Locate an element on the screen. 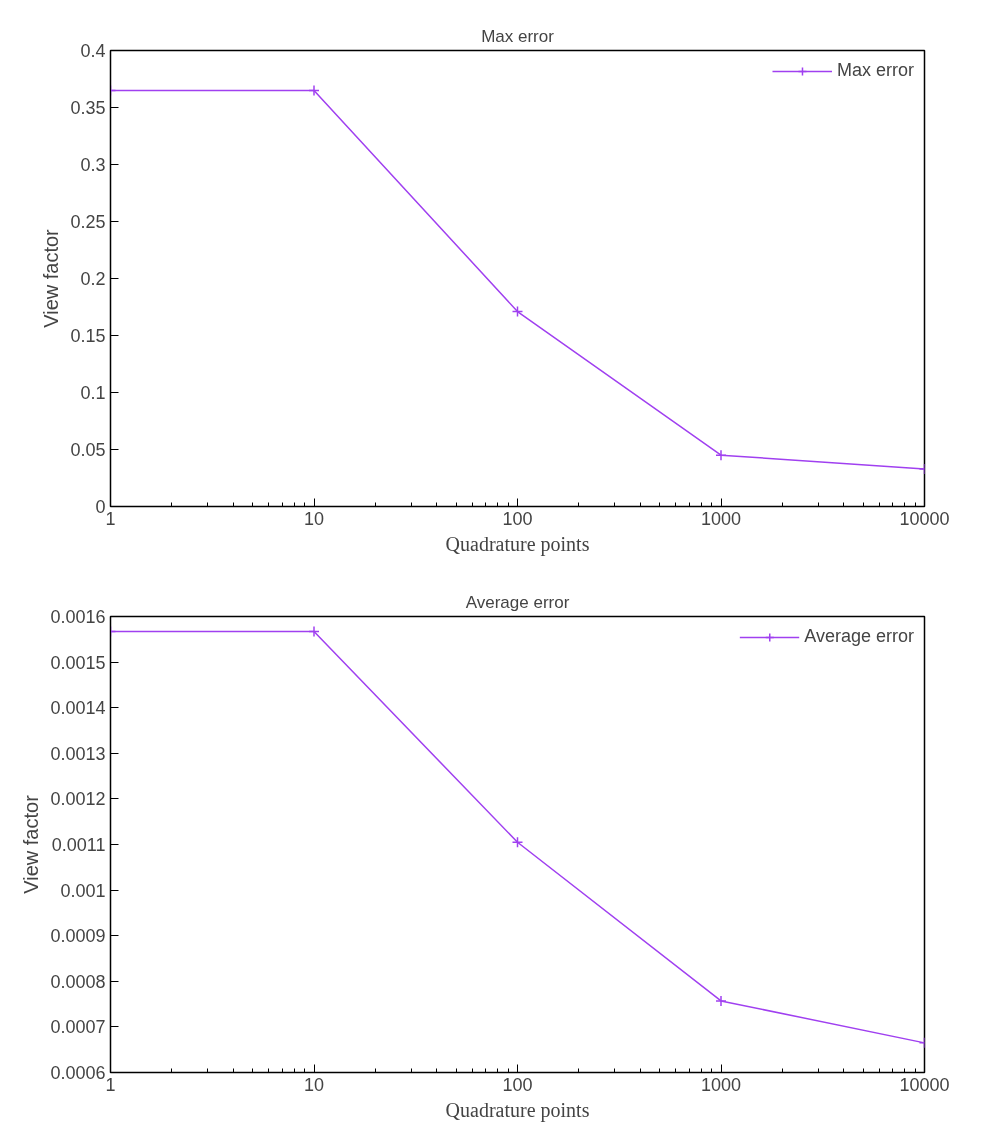  y-tick-label: 0.25 is located at coordinates (88, 222).